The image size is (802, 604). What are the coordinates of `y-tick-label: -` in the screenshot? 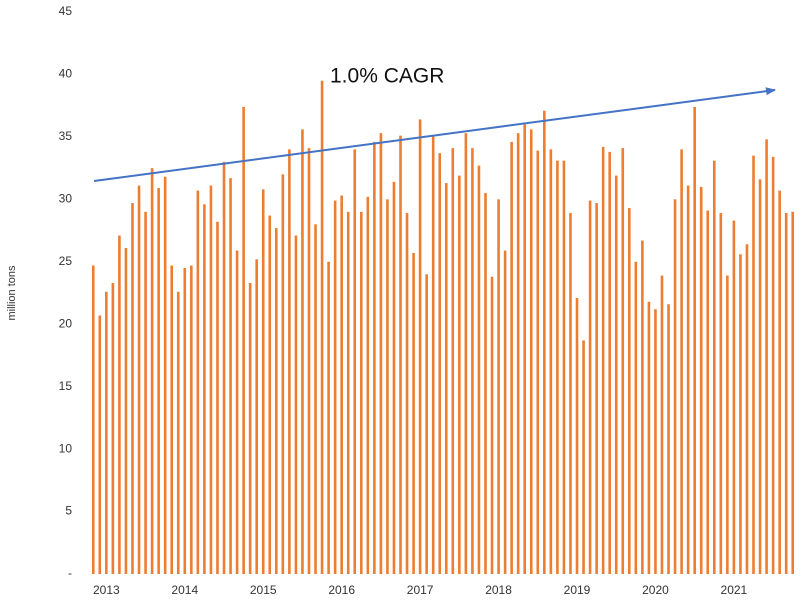 It's located at (70, 573).